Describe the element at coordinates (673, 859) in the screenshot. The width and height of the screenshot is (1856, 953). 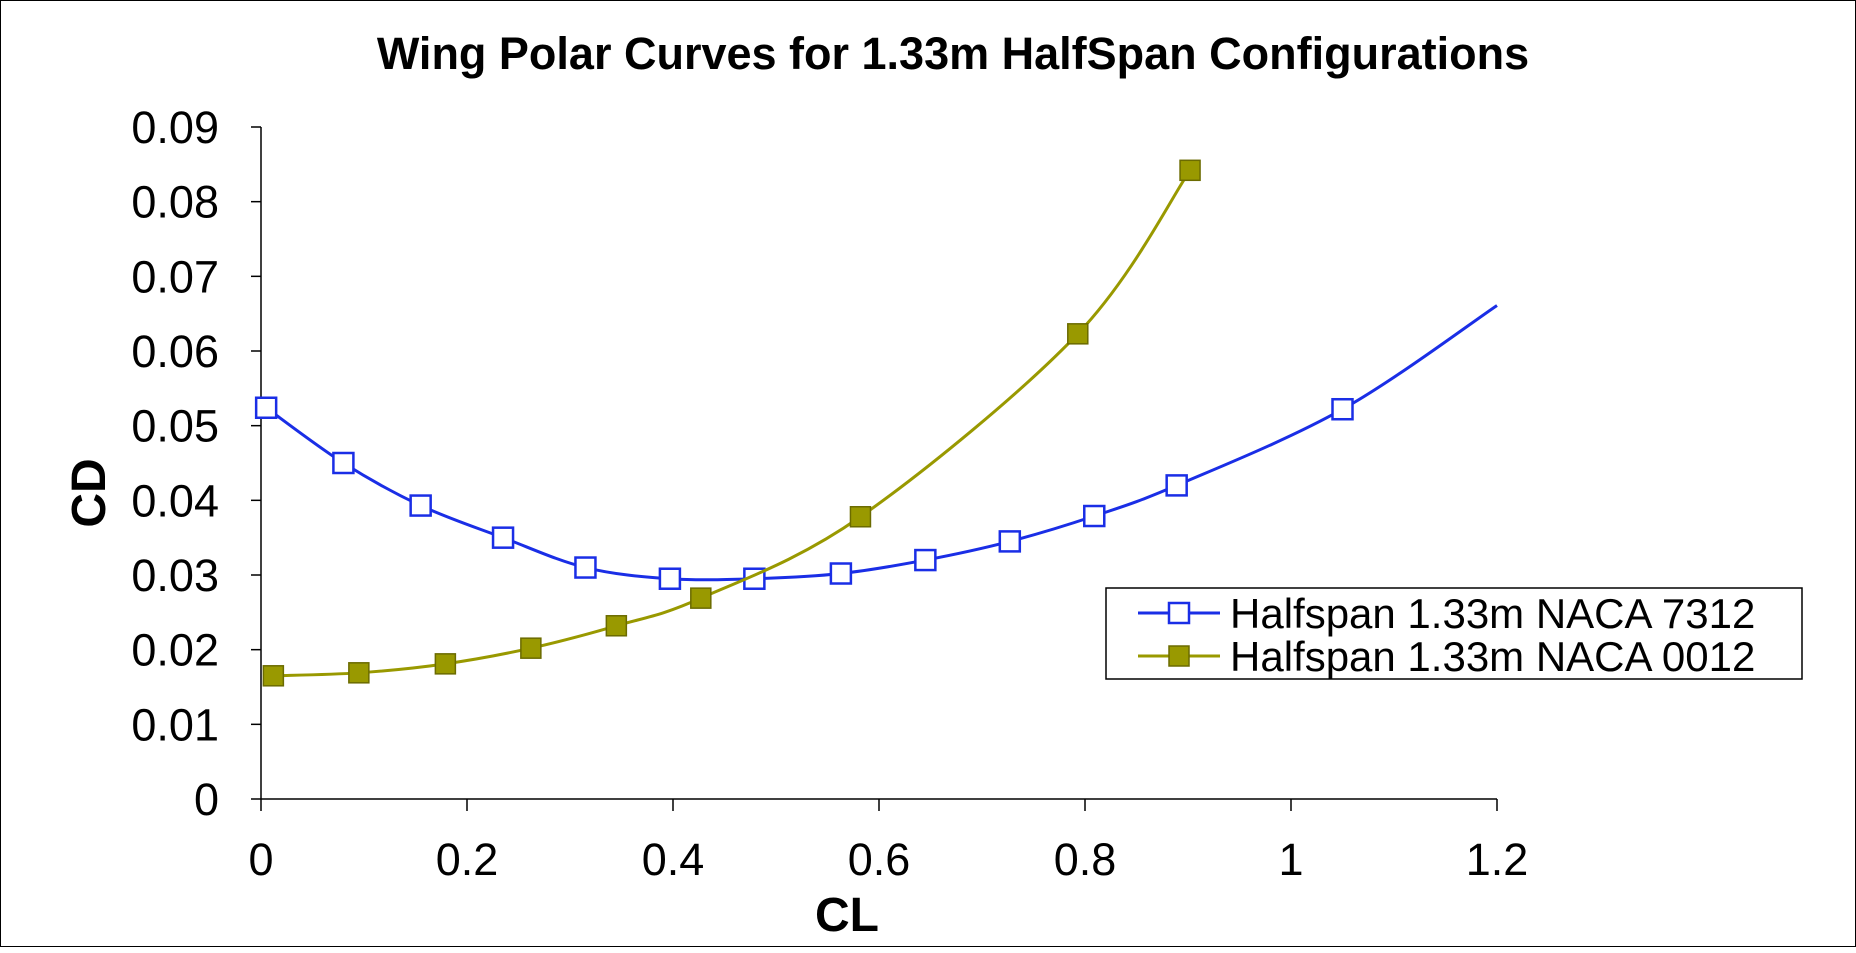
I see `x-tick-label: 0.4` at that location.